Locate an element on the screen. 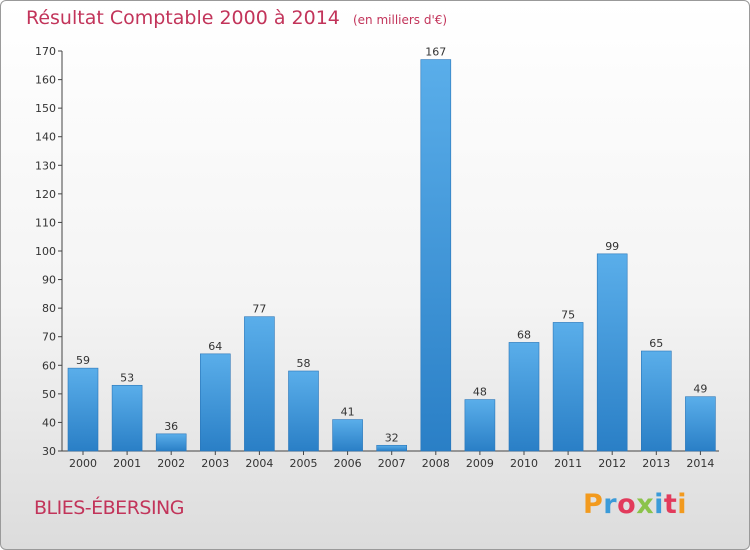 The image size is (750, 550). x-tick-label-2003: 2003 is located at coordinates (215, 463).